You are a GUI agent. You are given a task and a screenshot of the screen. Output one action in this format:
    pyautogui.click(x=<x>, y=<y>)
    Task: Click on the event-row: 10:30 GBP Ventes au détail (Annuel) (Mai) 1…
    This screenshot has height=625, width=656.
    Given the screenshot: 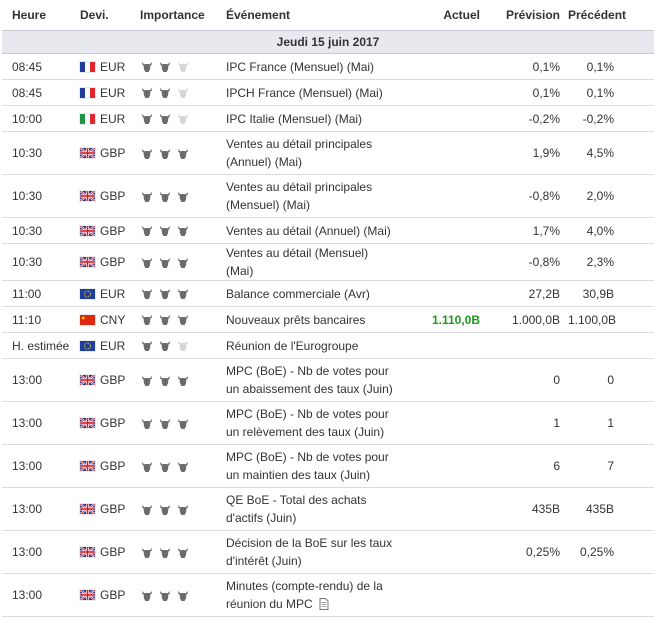 What is the action you would take?
    pyautogui.click(x=328, y=230)
    